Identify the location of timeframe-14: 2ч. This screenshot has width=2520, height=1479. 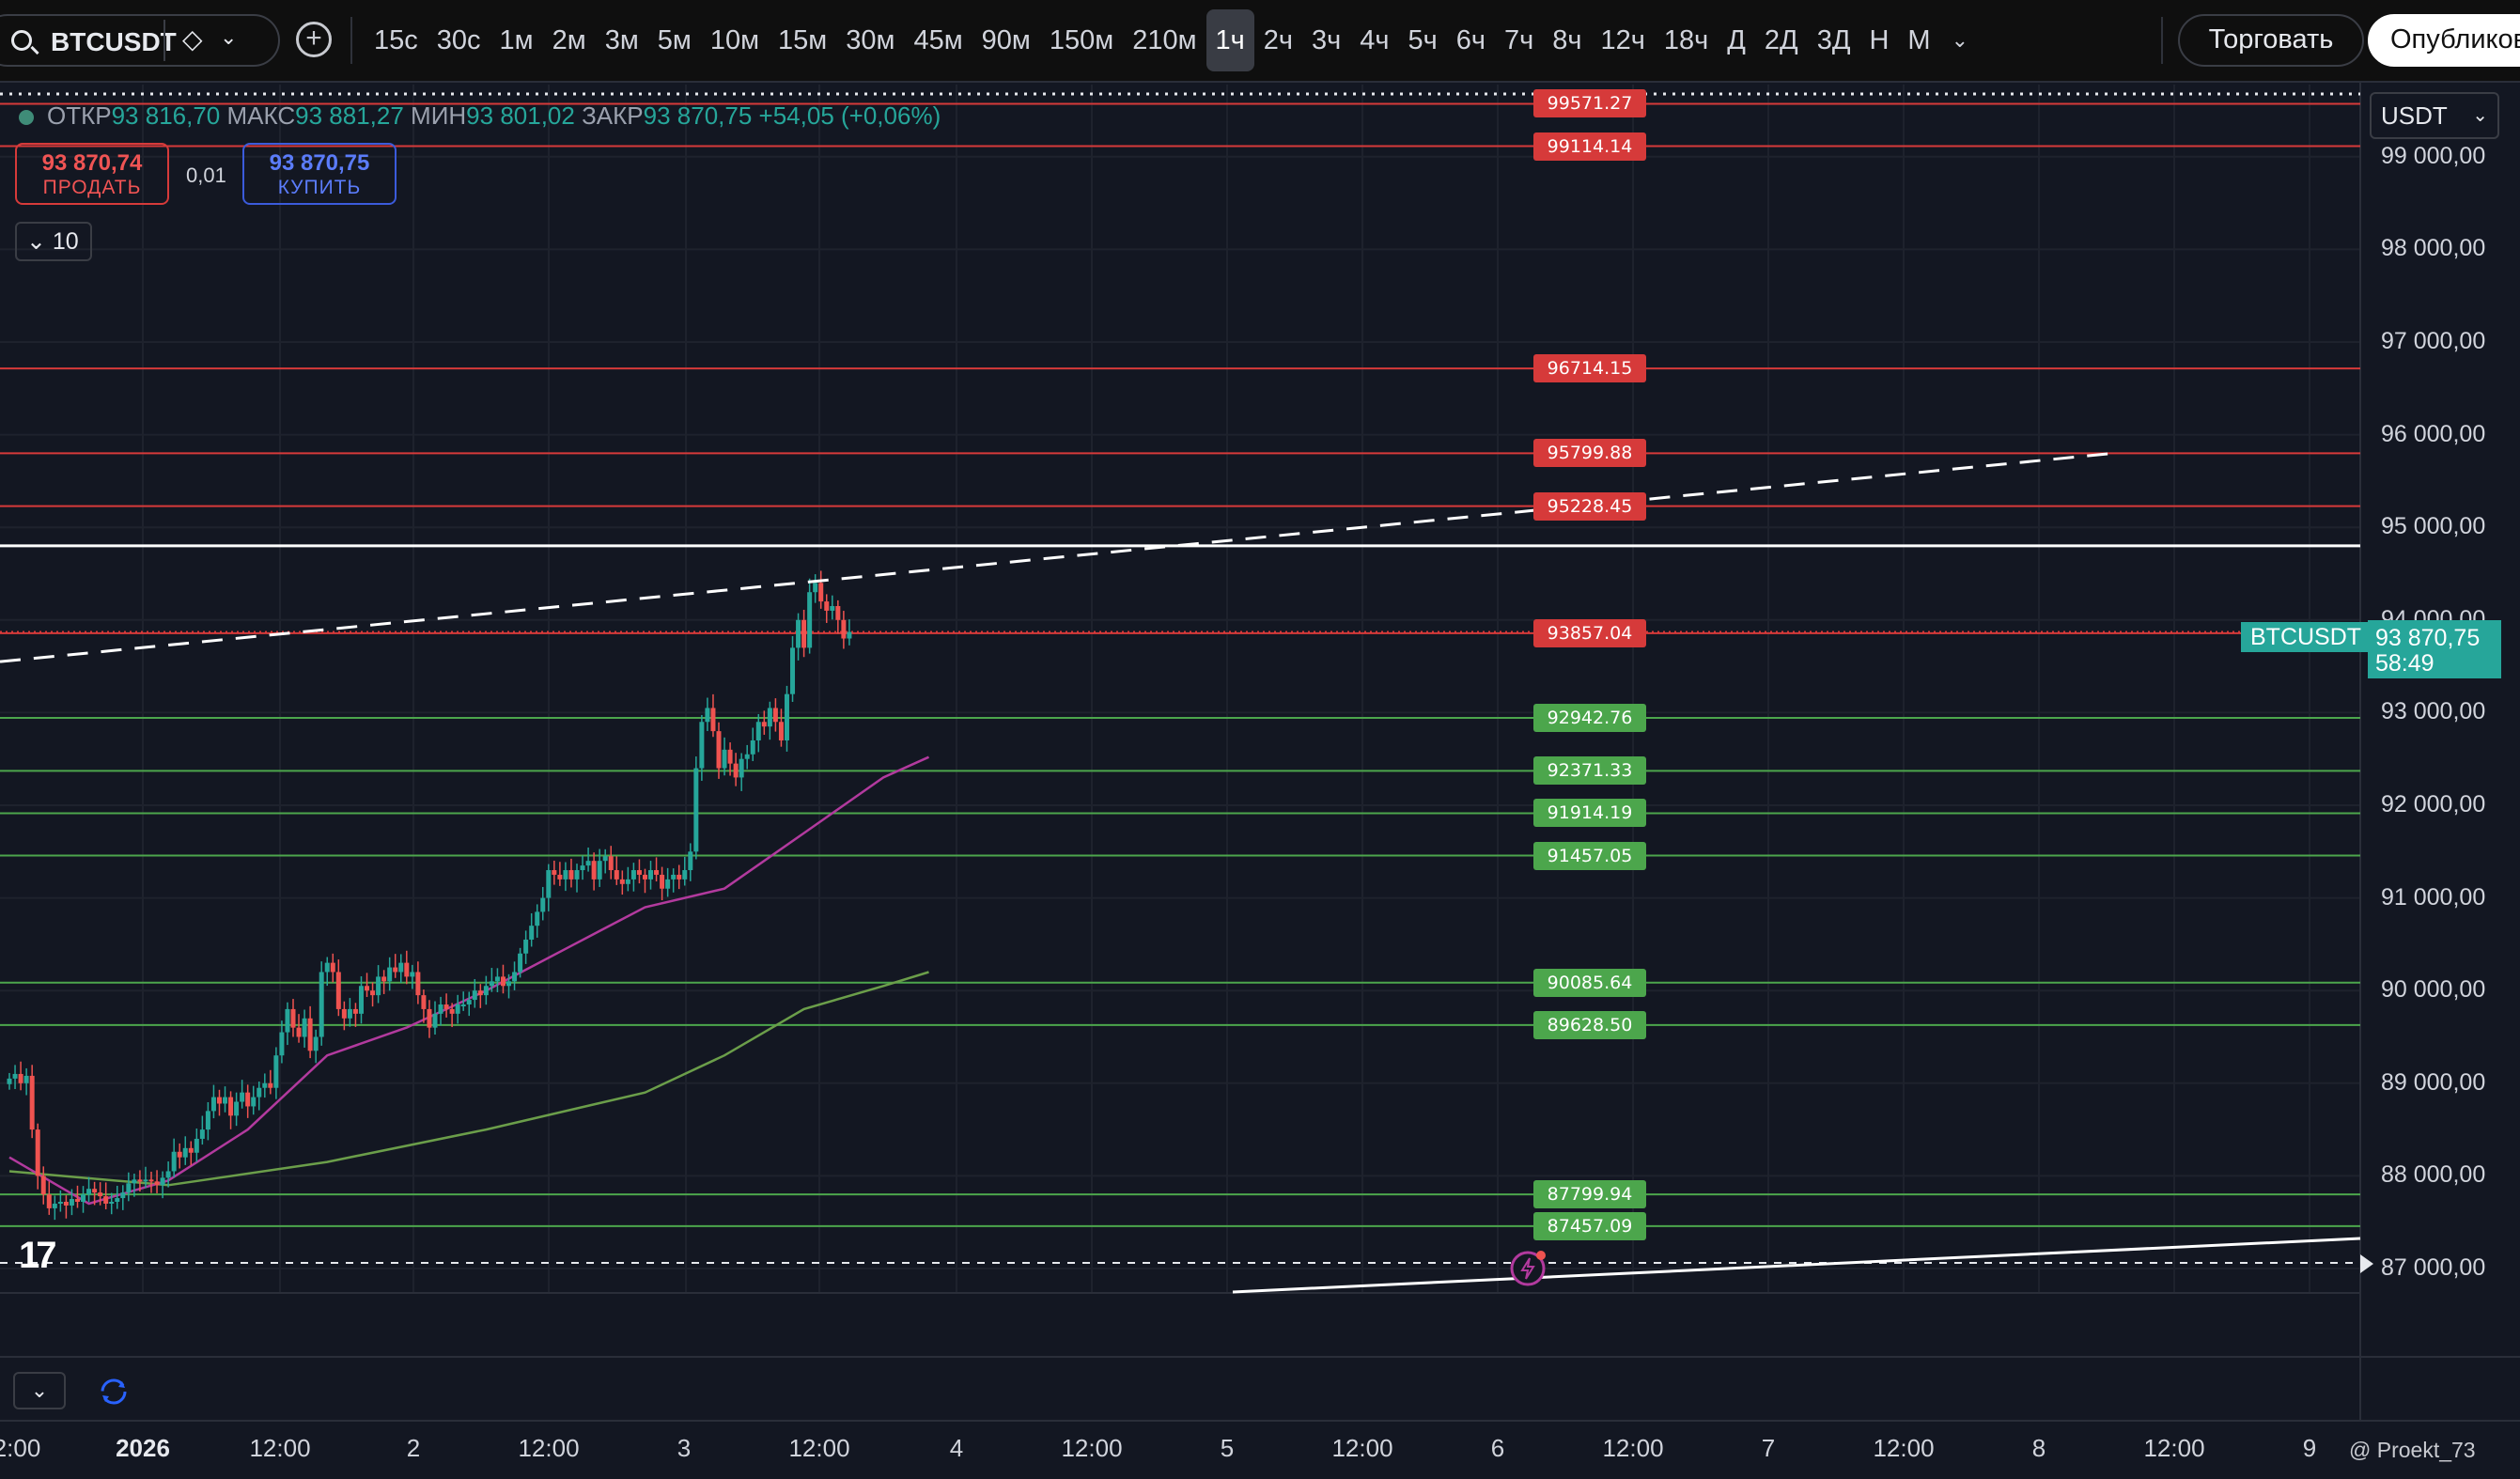
(1278, 40).